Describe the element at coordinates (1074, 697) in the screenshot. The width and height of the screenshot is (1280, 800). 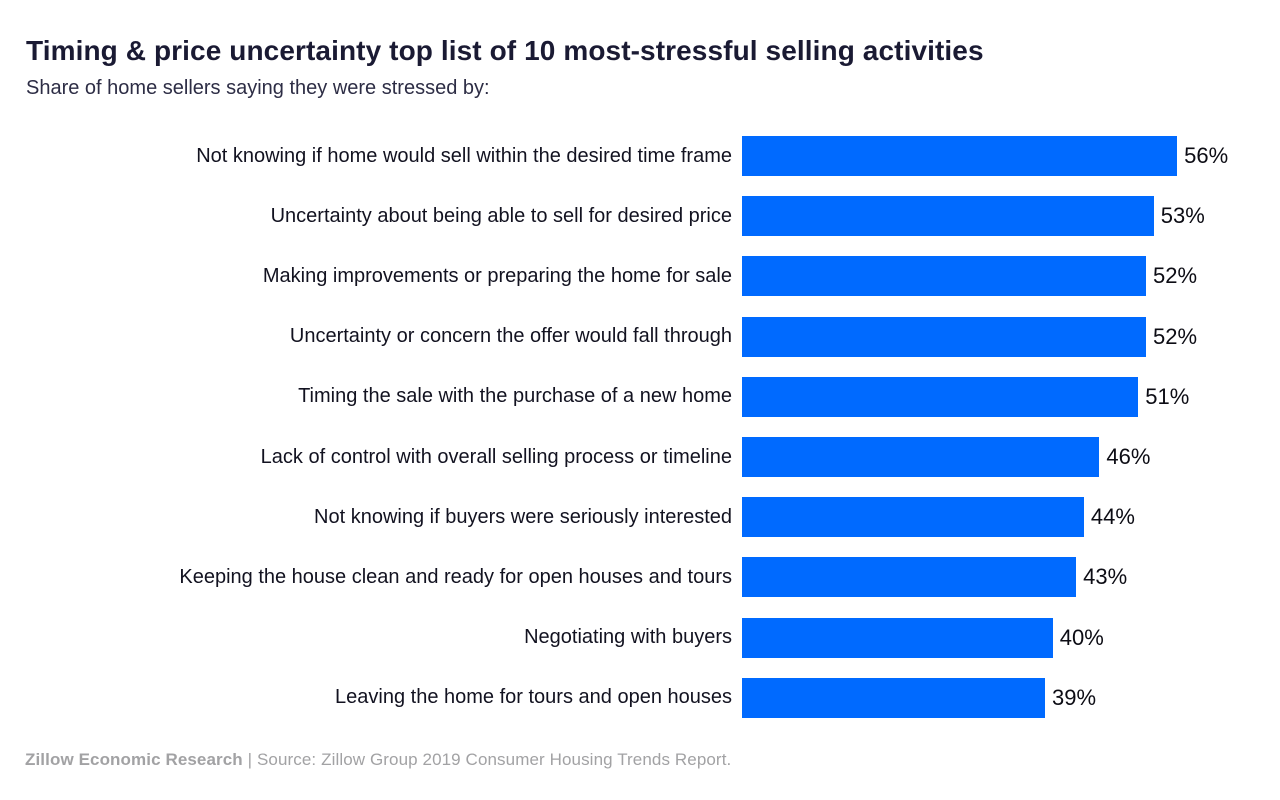
I see `bar-value: 39%` at that location.